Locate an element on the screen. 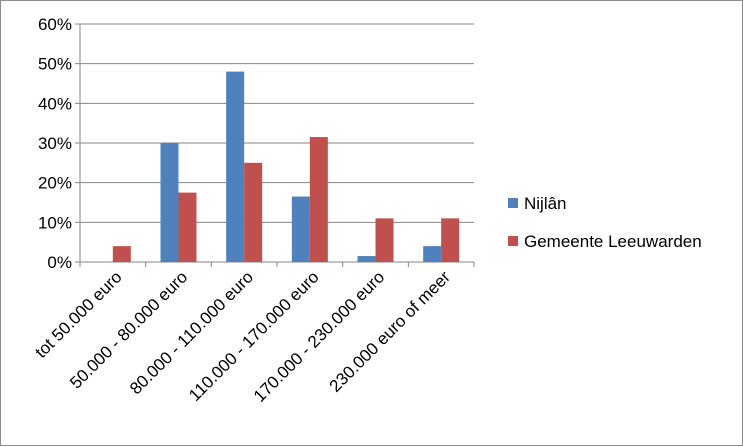 The height and width of the screenshot is (447, 743). x-category-label: 110.000 - 170.000 euro is located at coordinates (254, 336).